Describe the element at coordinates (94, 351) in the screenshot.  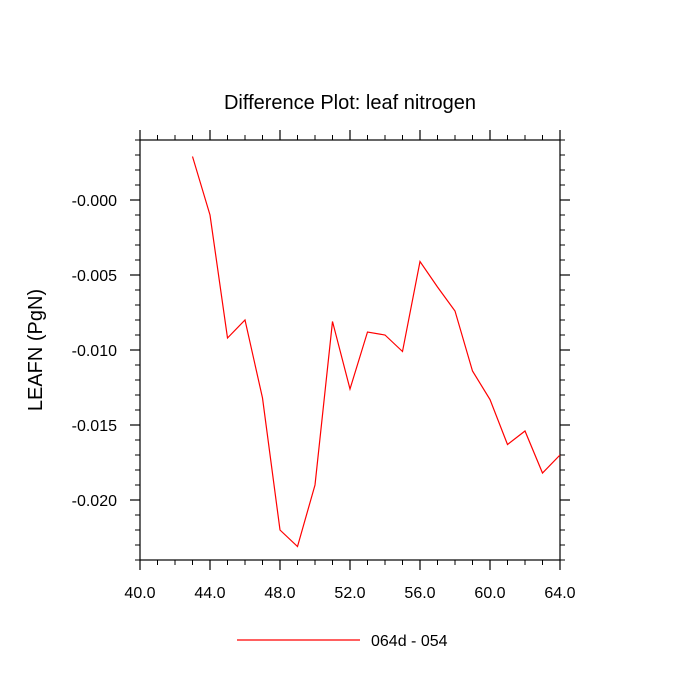
I see `y-tick-label: -0.010` at that location.